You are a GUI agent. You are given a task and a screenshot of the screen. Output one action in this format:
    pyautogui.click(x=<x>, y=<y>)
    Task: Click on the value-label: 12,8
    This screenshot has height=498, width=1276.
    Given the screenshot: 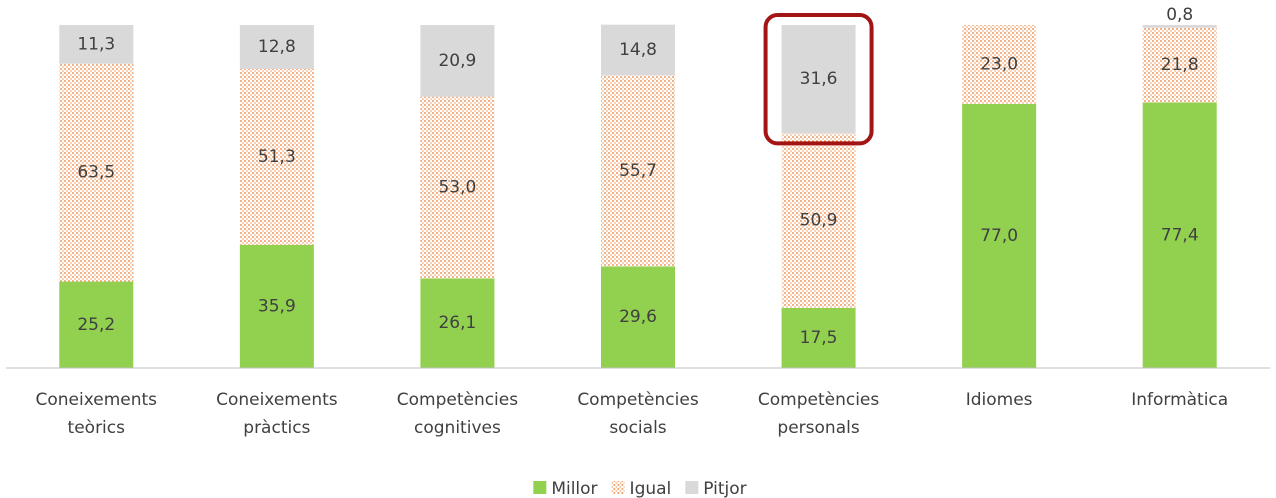 What is the action you would take?
    pyautogui.click(x=277, y=47)
    